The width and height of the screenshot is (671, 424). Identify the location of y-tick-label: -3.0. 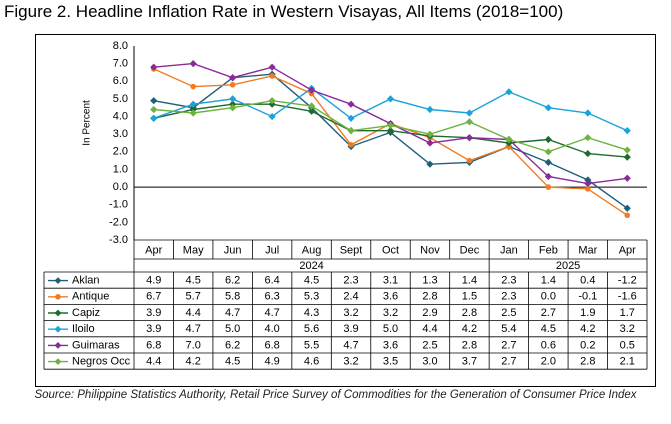
(118, 240).